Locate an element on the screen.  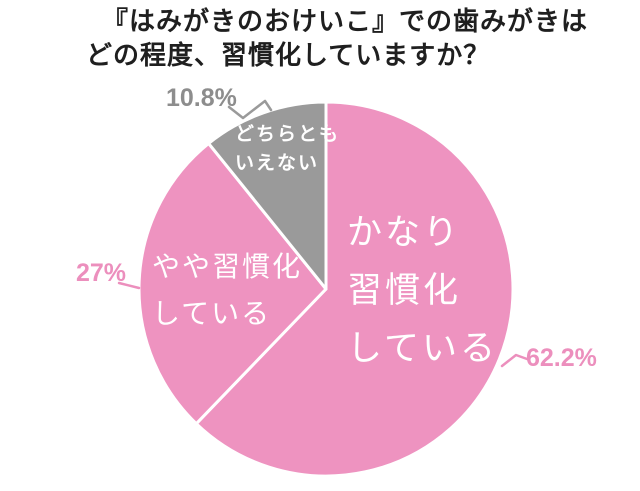
chart-title: 『はみがきのおけいこ』での歯みがきは どの程度、習慣化していますか？ is located at coordinates (337, 38).